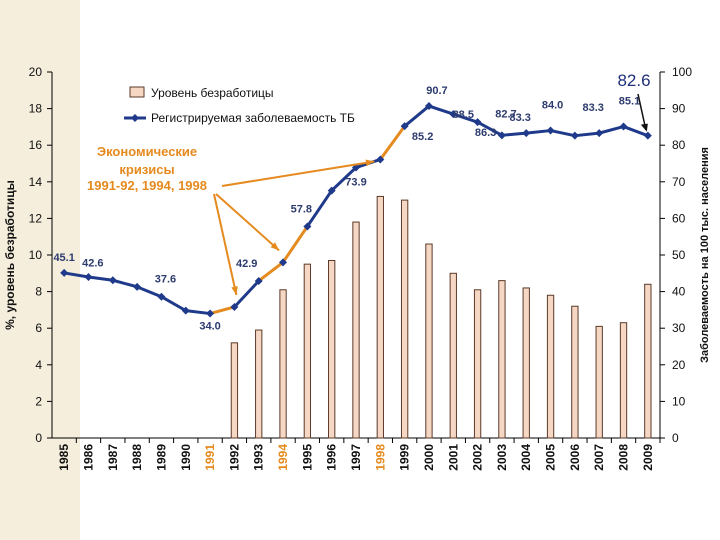  I want to click on x-tick-label: 1994, so click(283, 457).